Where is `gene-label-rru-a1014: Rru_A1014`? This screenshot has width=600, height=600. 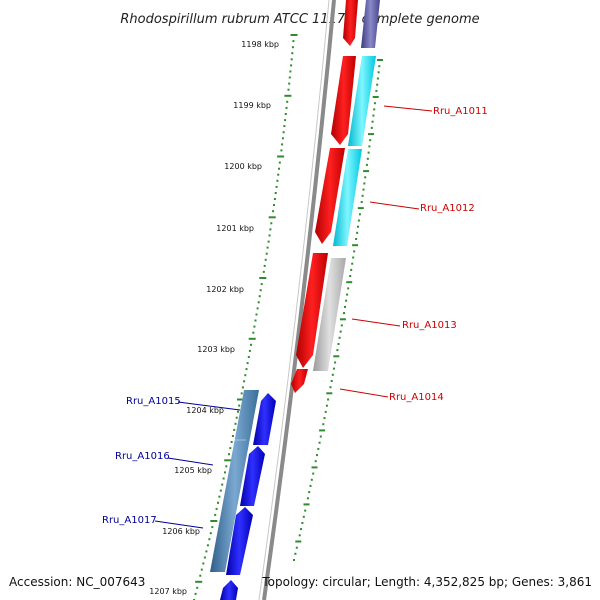
gene-label-rru-a1014: Rru_A1014 is located at coordinates (416, 397).